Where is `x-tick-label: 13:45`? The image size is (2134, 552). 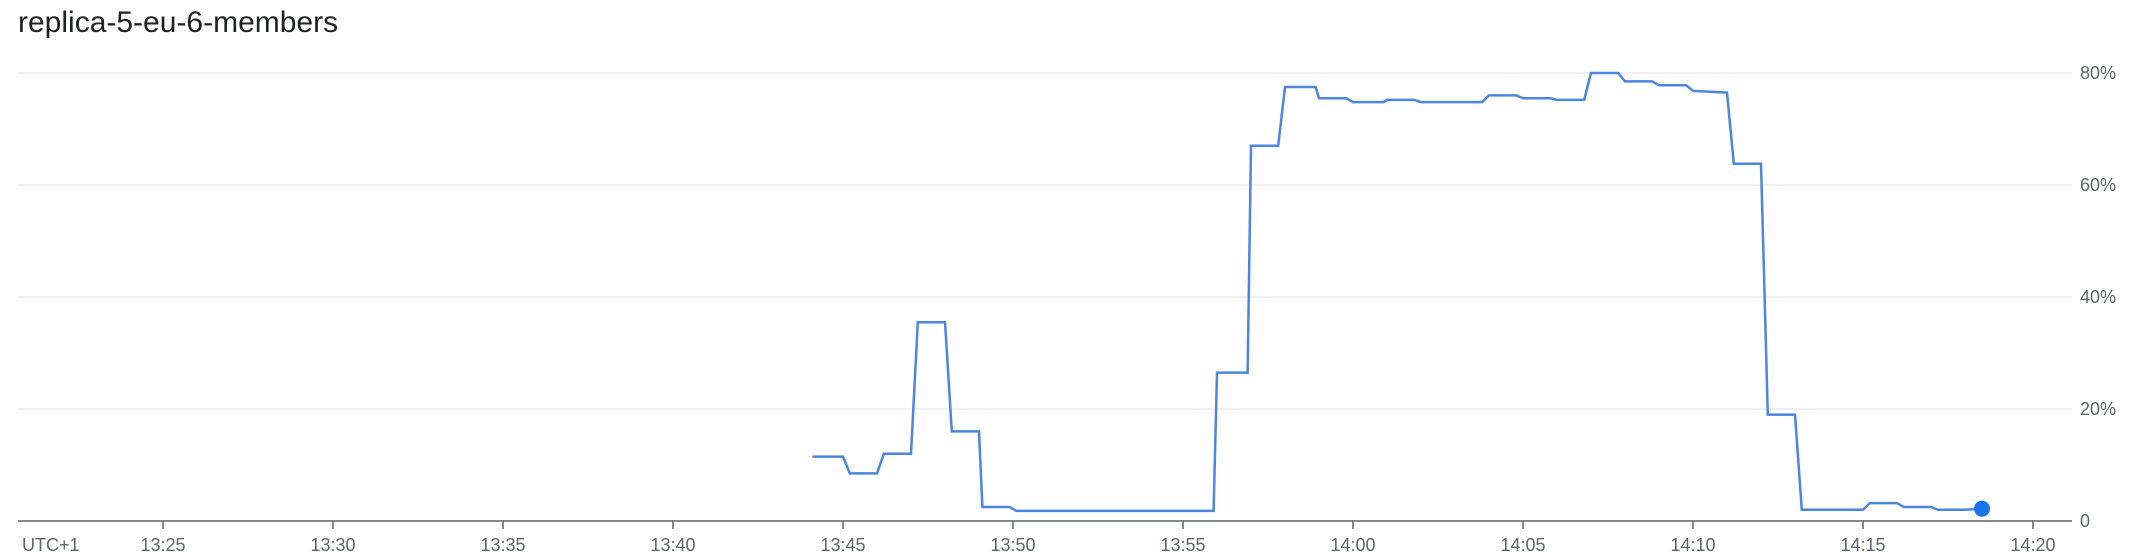
x-tick-label: 13:45 is located at coordinates (842, 543).